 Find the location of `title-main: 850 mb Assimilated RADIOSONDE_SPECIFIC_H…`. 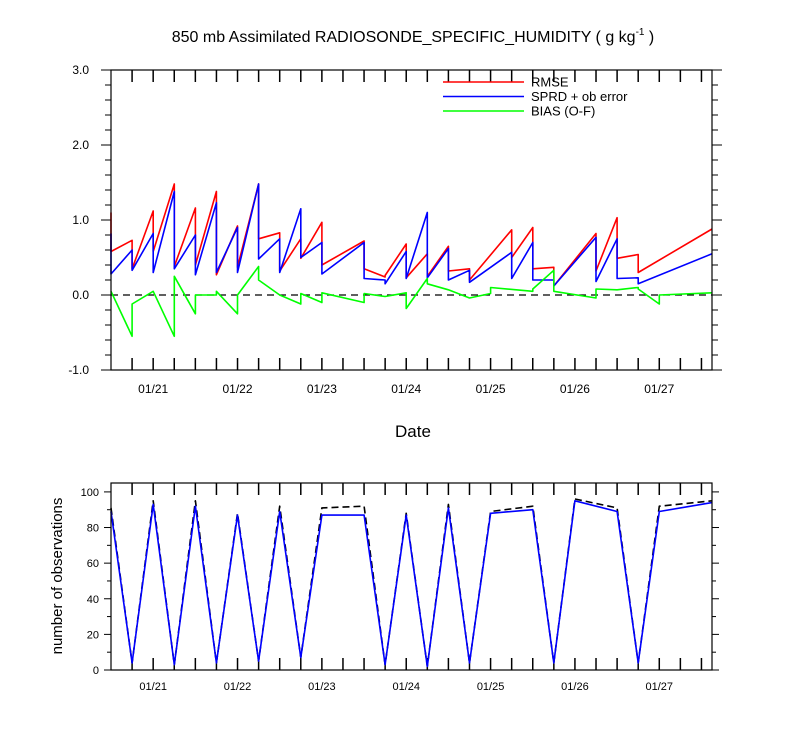

title-main: 850 mb Assimilated RADIOSONDE_SPECIFIC_H… is located at coordinates (404, 37).